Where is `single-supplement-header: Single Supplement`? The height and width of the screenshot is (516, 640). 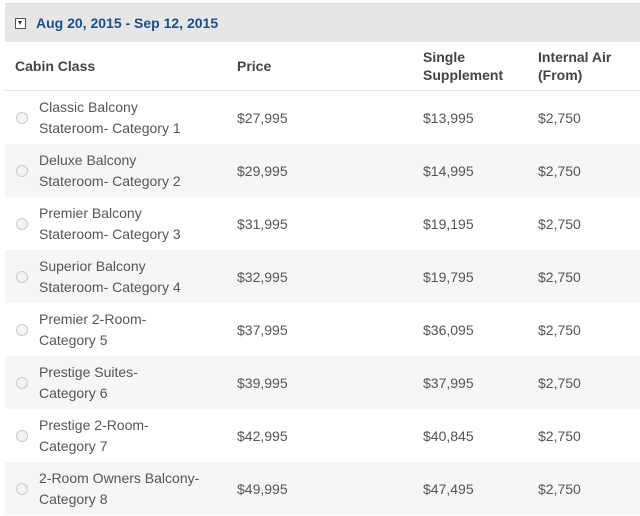 single-supplement-header: Single Supplement is located at coordinates (480, 66).